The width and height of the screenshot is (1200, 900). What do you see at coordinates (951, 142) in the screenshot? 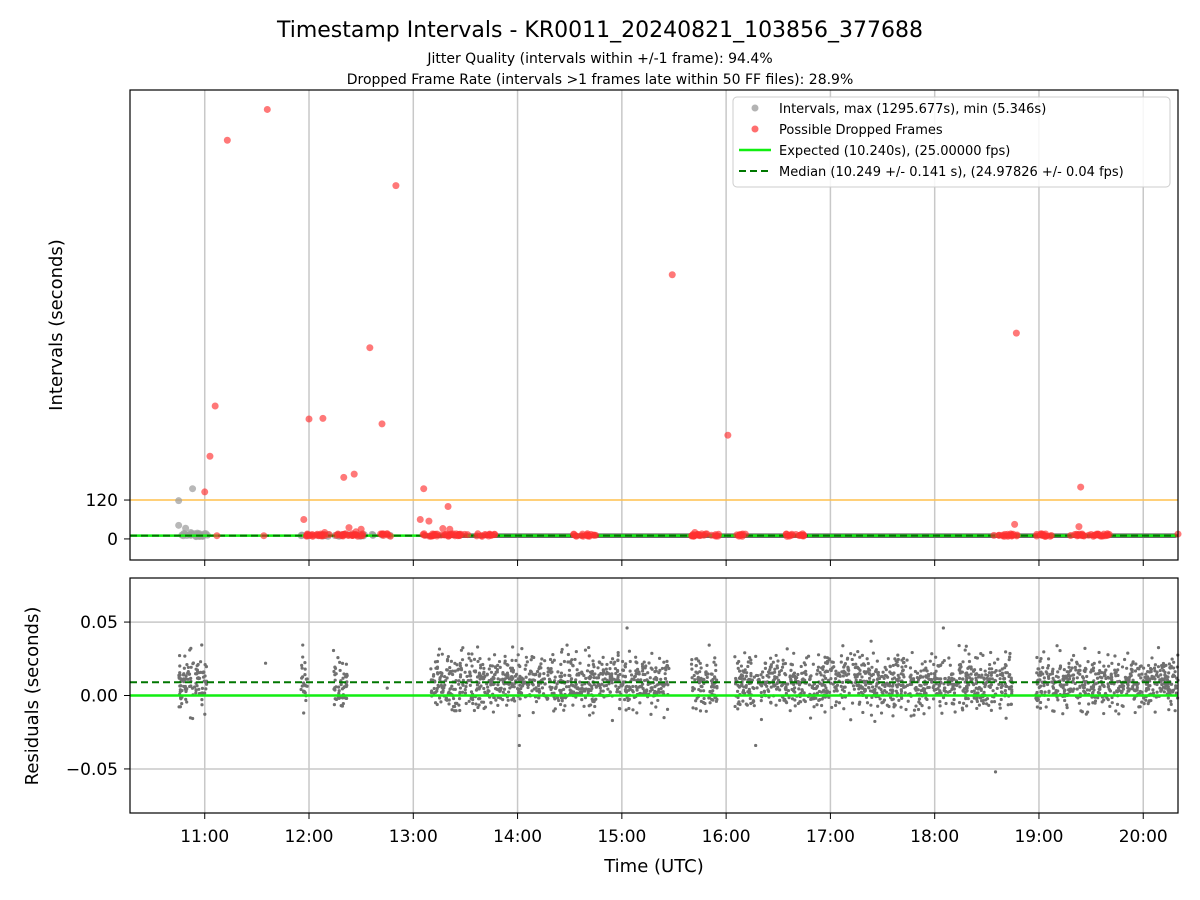
I see `legend-box` at bounding box center [951, 142].